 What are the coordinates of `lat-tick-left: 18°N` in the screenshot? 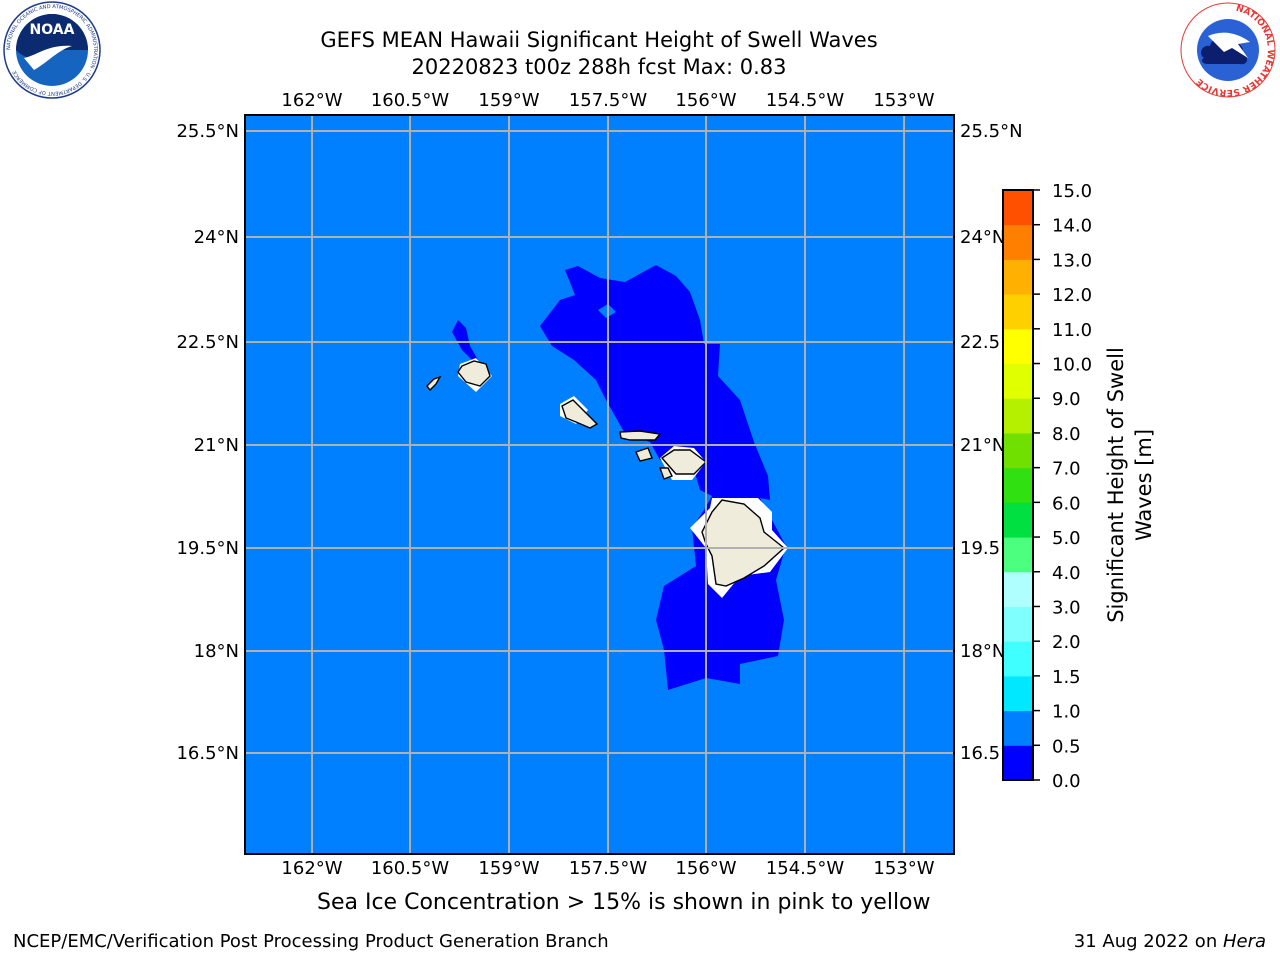 It's located at (216, 651).